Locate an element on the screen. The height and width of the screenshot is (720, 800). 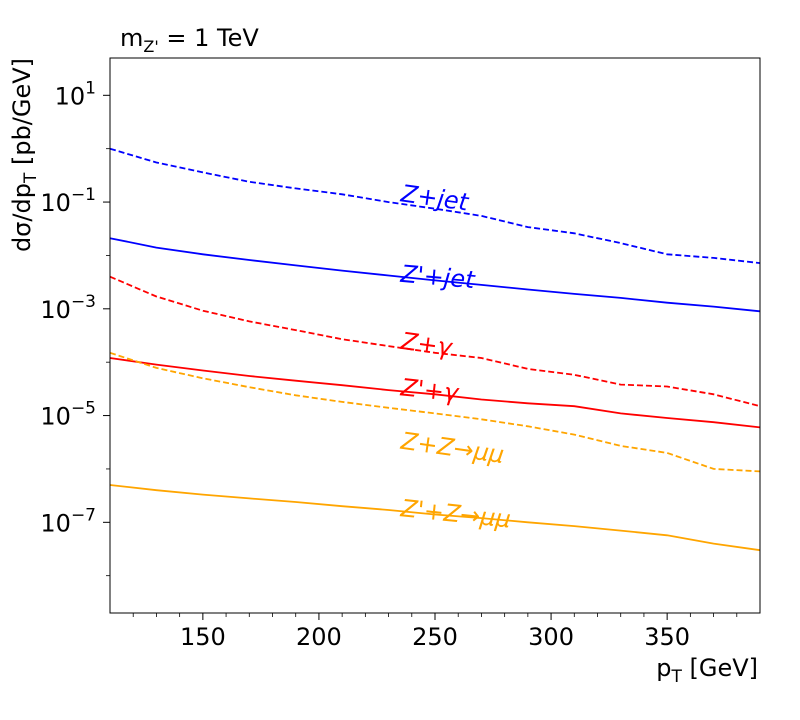
x-tick-label: 350 is located at coordinates (667, 637).